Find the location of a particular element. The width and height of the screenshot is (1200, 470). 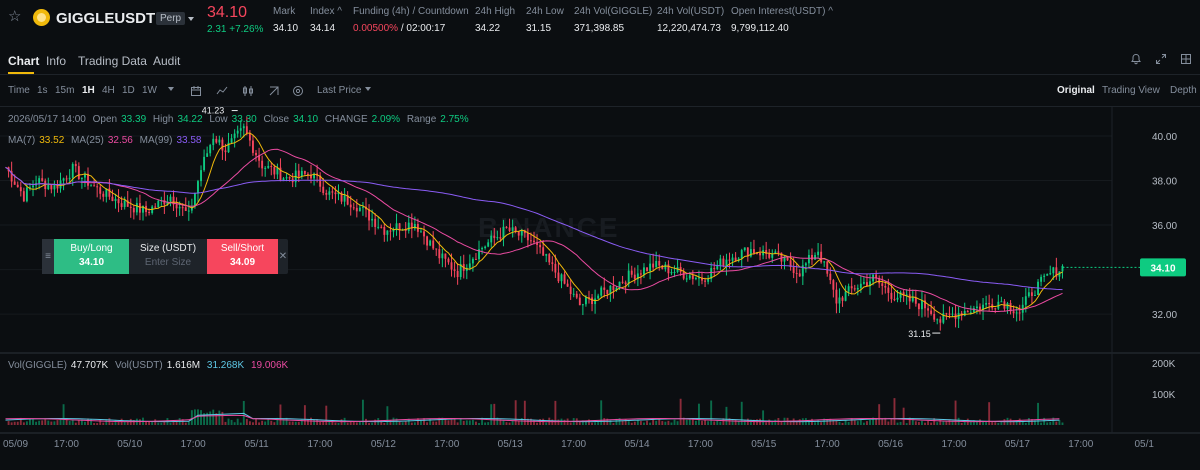

view-original: Original is located at coordinates (1076, 90).